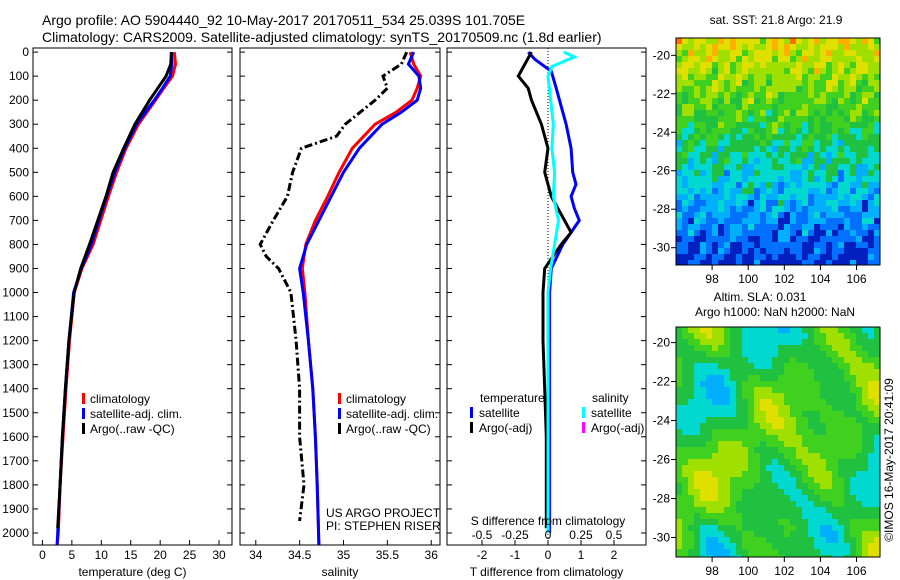 The image size is (900, 580). I want to click on y-tick-label: 2000, so click(15, 533).